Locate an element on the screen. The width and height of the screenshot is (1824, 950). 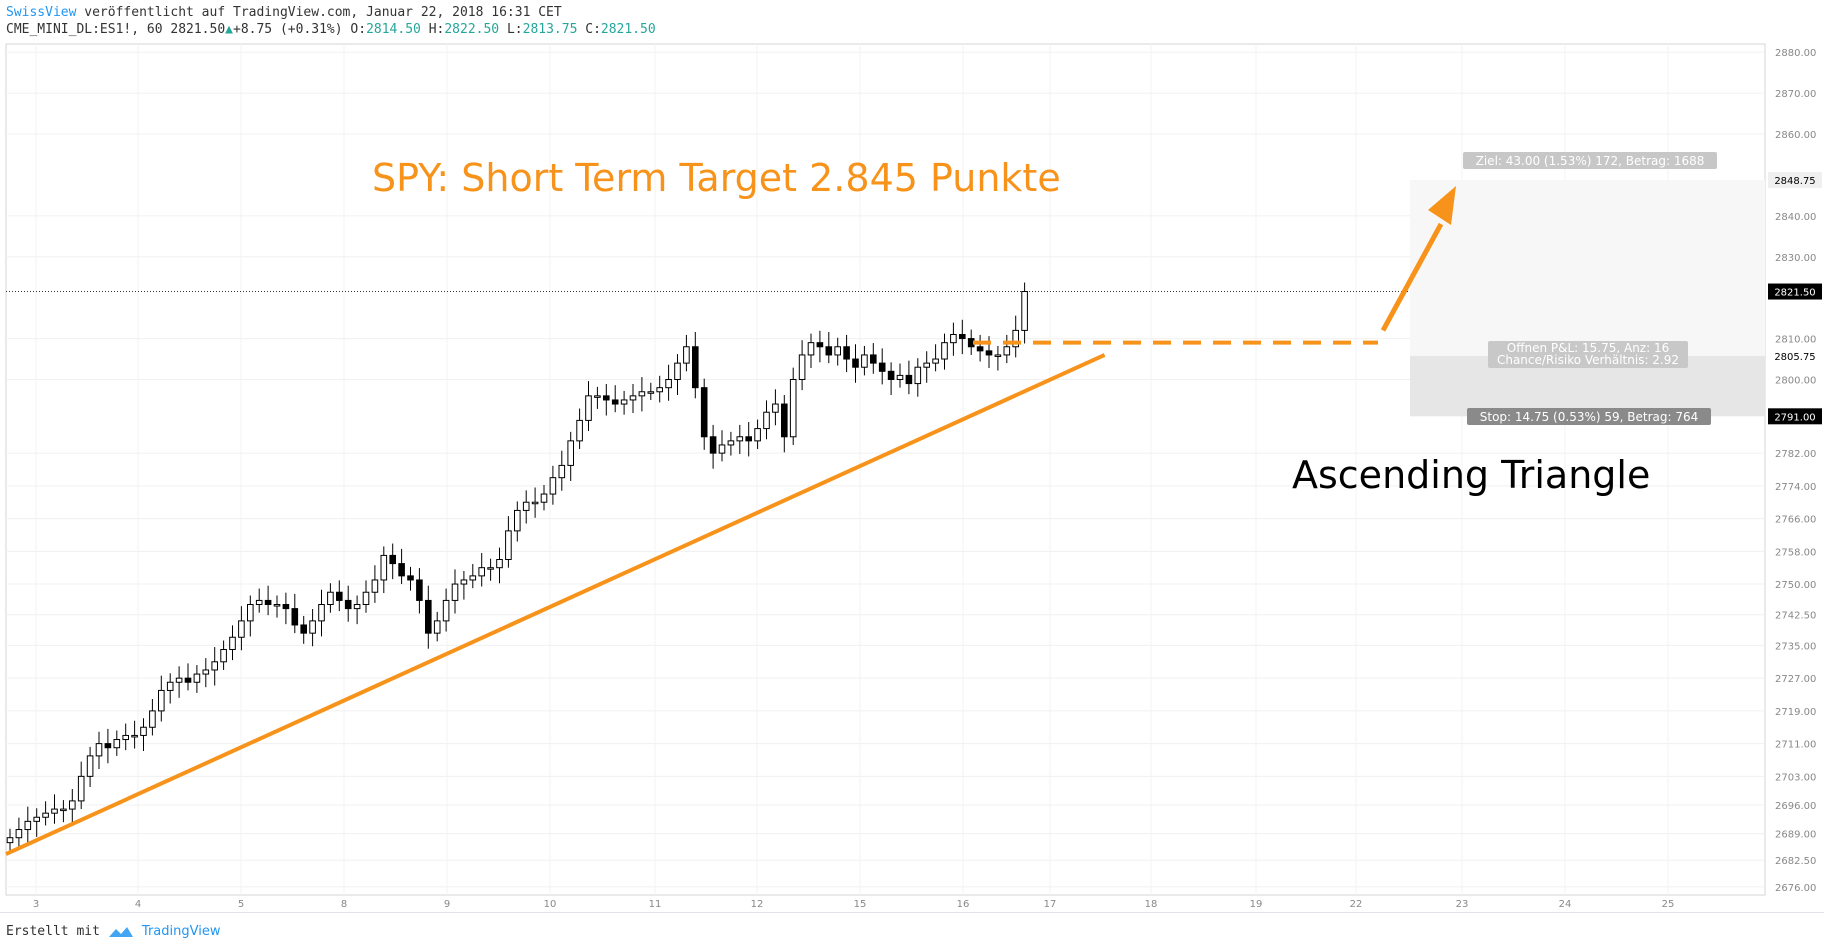
x-tick-label: 4 is located at coordinates (138, 904).